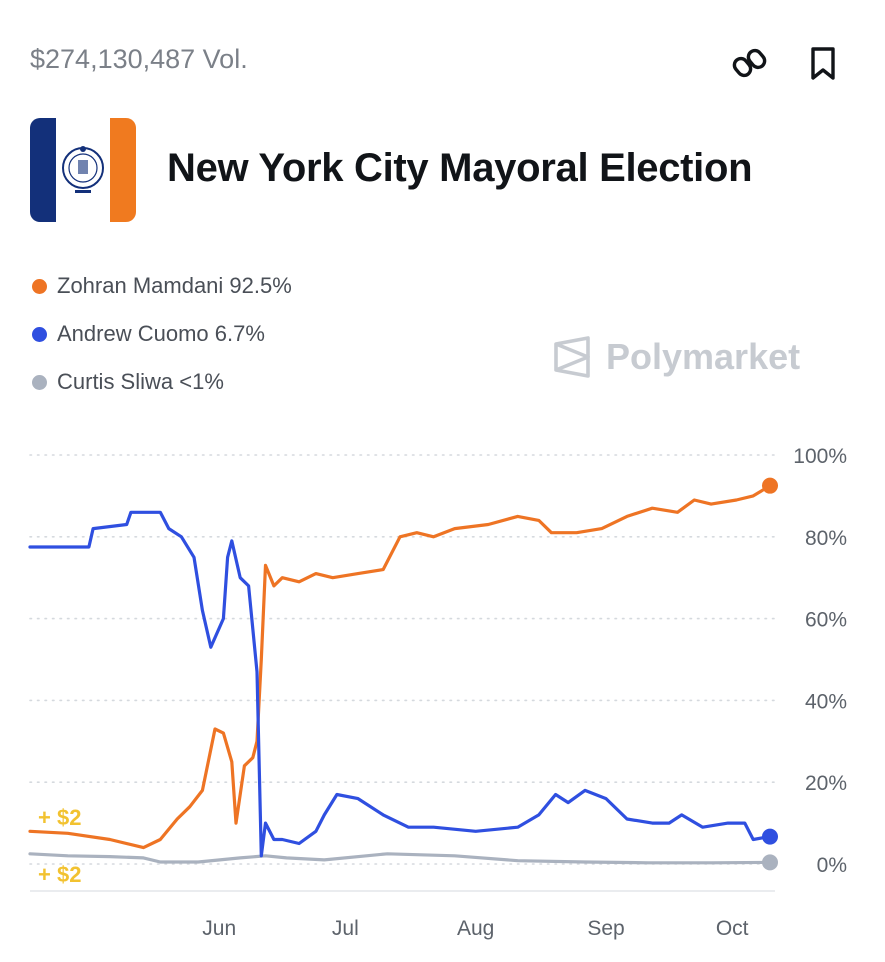  Describe the element at coordinates (475, 928) in the screenshot. I see `x-tick-label: Aug` at that location.